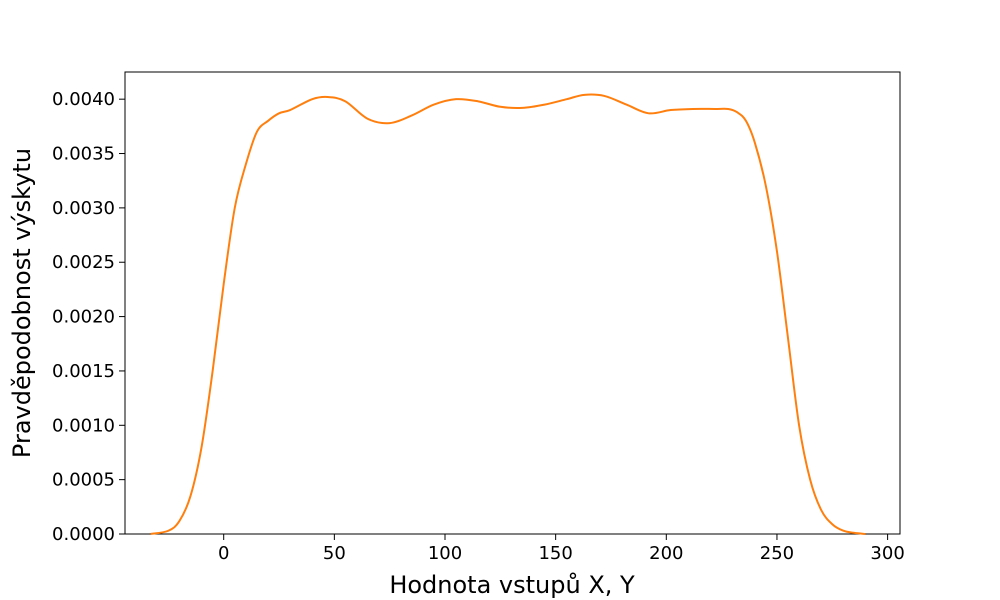 Image resolution: width=1000 pixels, height=600 pixels. I want to click on x-tick-label: 100, so click(445, 553).